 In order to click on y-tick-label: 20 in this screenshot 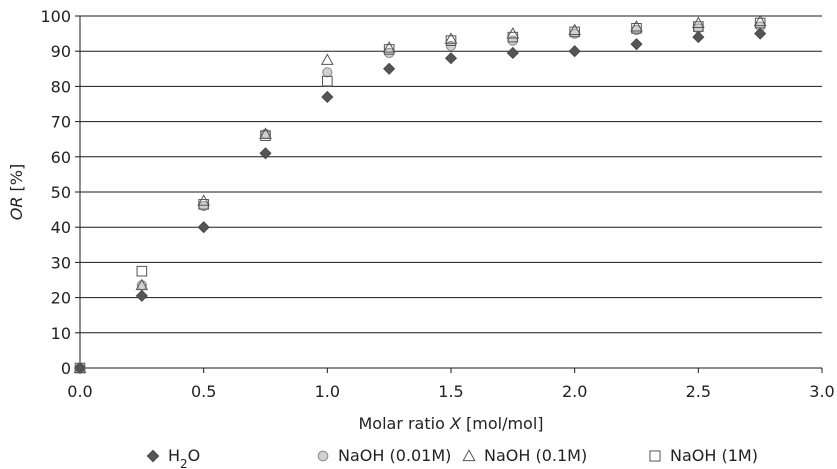, I will do `click(61, 298)`.